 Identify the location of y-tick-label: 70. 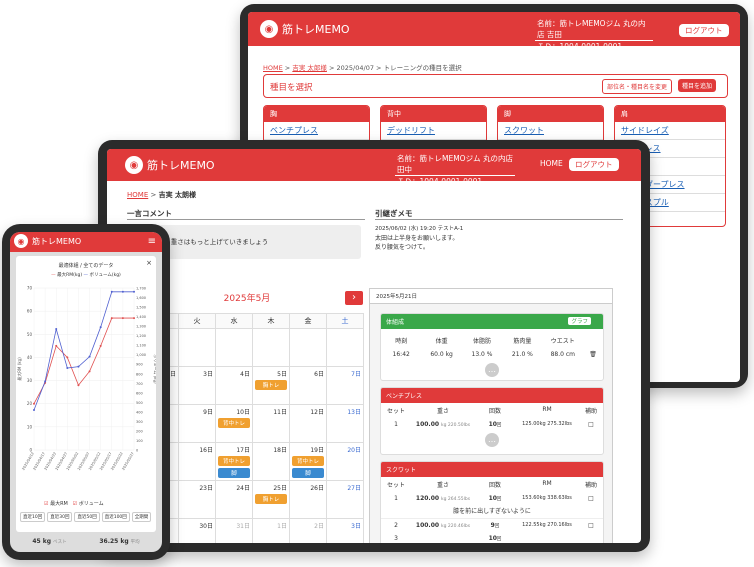
(30, 288).